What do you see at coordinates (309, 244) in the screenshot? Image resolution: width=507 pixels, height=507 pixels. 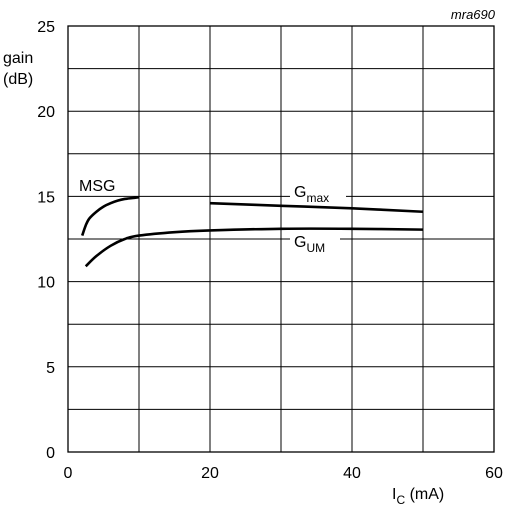 I see `gum-label-text: GUM` at bounding box center [309, 244].